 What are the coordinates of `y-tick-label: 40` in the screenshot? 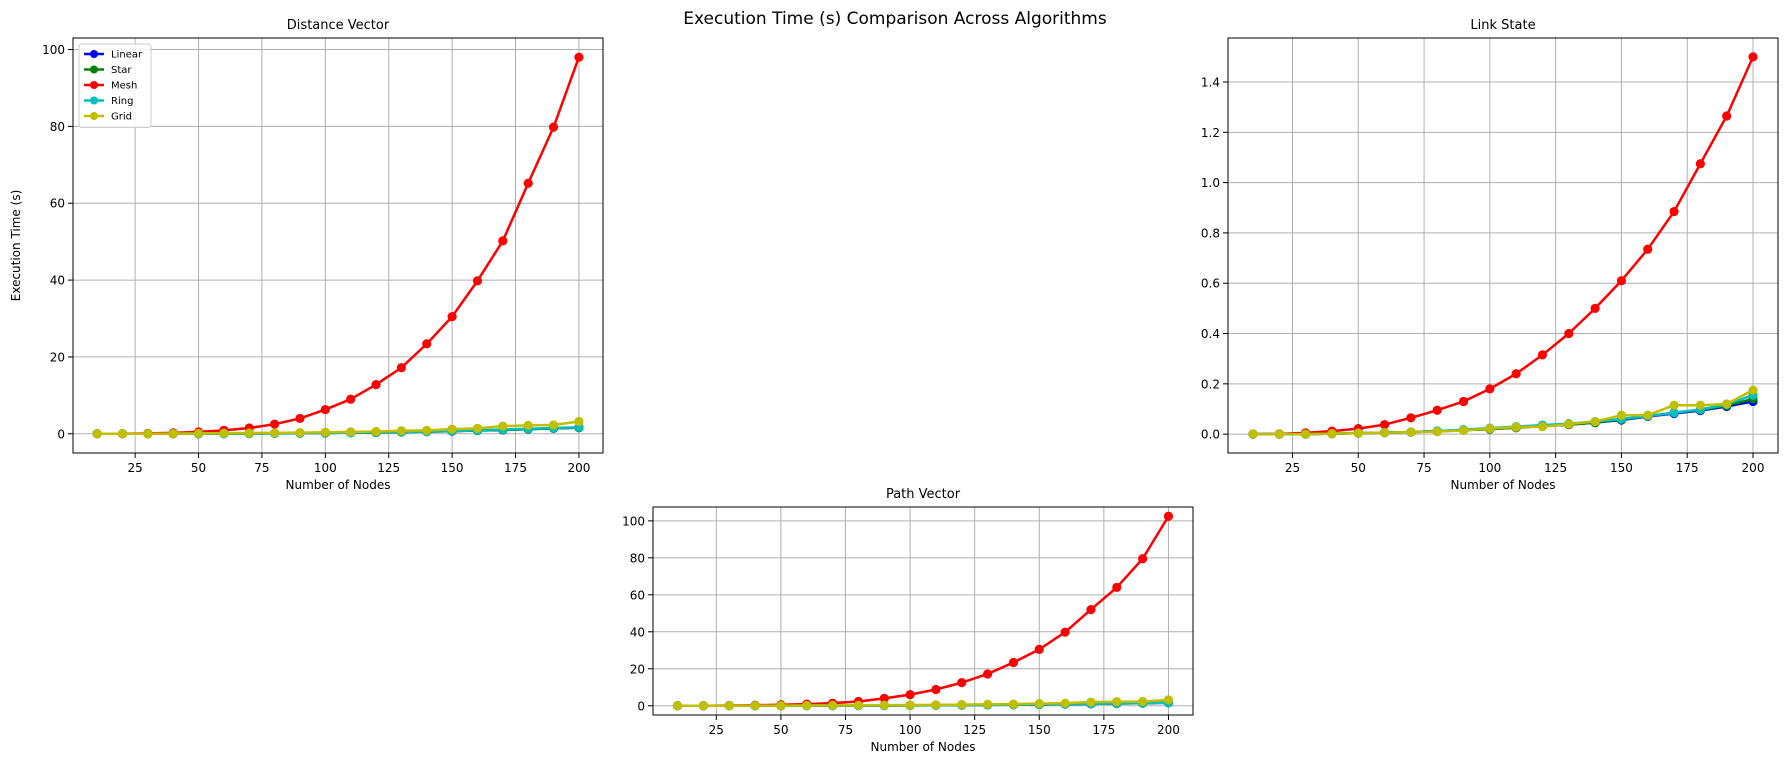 It's located at (57, 281).